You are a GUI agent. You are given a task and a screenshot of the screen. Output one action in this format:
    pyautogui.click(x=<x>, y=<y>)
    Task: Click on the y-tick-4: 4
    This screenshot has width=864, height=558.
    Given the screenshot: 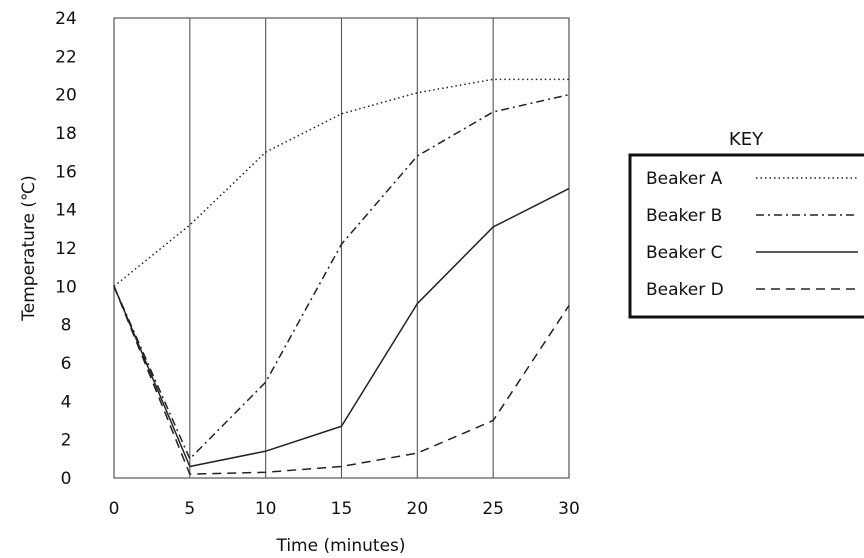 What is the action you would take?
    pyautogui.click(x=66, y=402)
    